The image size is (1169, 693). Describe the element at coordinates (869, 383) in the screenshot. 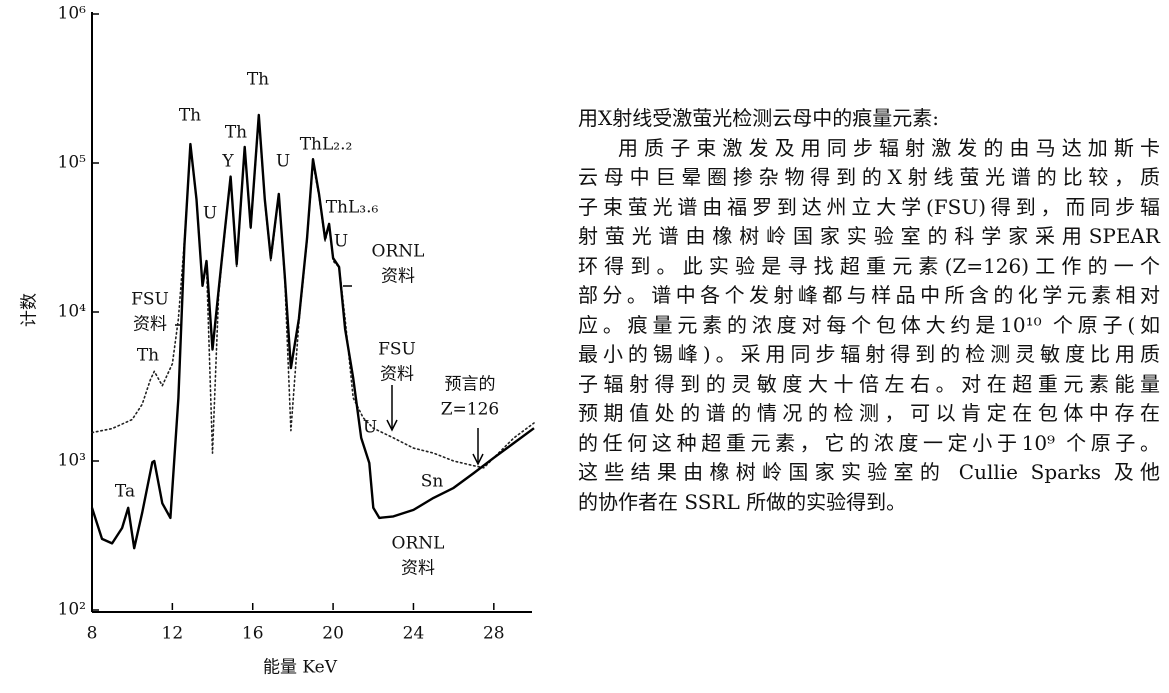

I see `caption-line: 子辐射得到的灵敏度大十倍左右。对在超重元素能量` at that location.